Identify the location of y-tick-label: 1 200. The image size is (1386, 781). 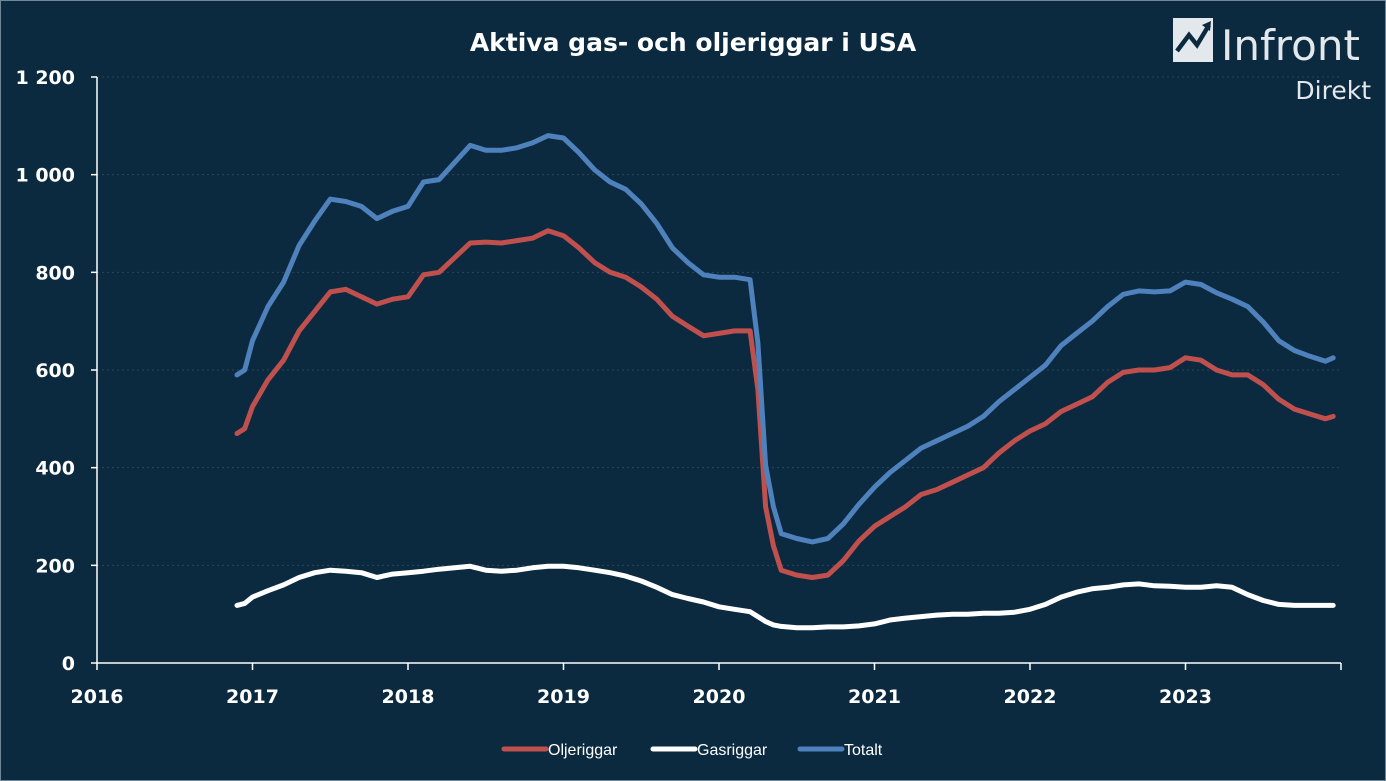
(46, 78).